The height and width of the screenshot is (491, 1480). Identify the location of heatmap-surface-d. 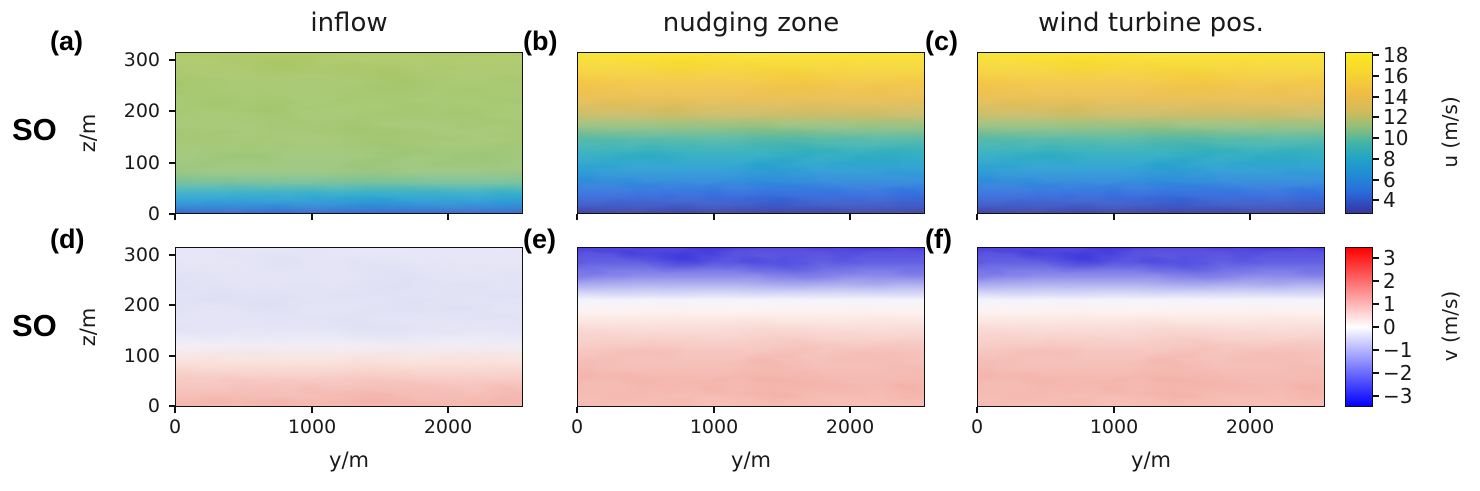
(349, 327).